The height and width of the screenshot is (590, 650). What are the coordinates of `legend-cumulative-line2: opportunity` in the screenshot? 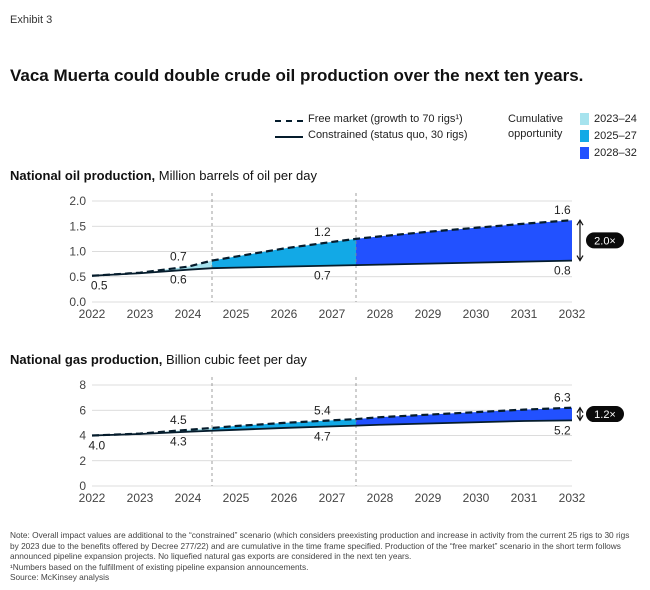 It's located at (535, 134).